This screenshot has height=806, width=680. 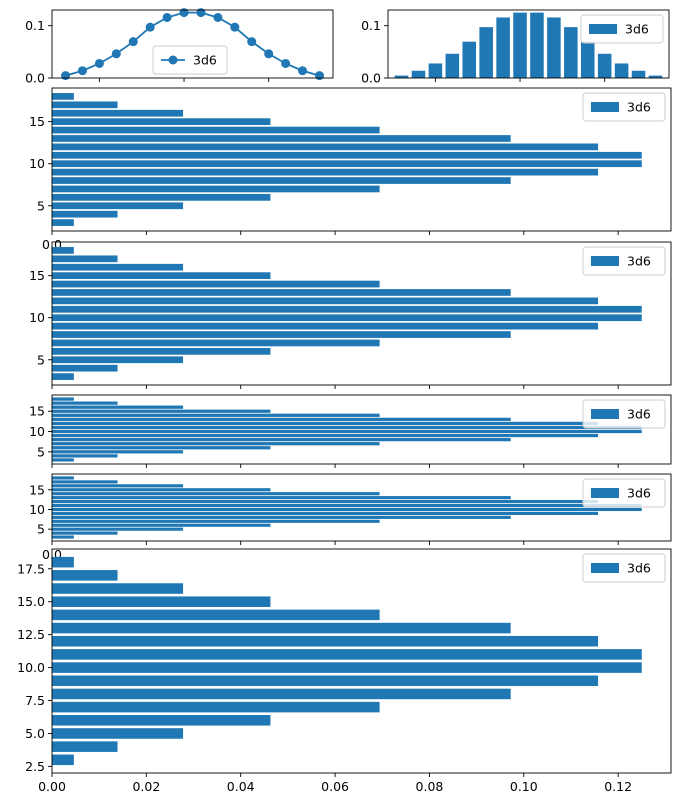 I want to click on y-tick-label: 17.5, so click(x=31, y=568).